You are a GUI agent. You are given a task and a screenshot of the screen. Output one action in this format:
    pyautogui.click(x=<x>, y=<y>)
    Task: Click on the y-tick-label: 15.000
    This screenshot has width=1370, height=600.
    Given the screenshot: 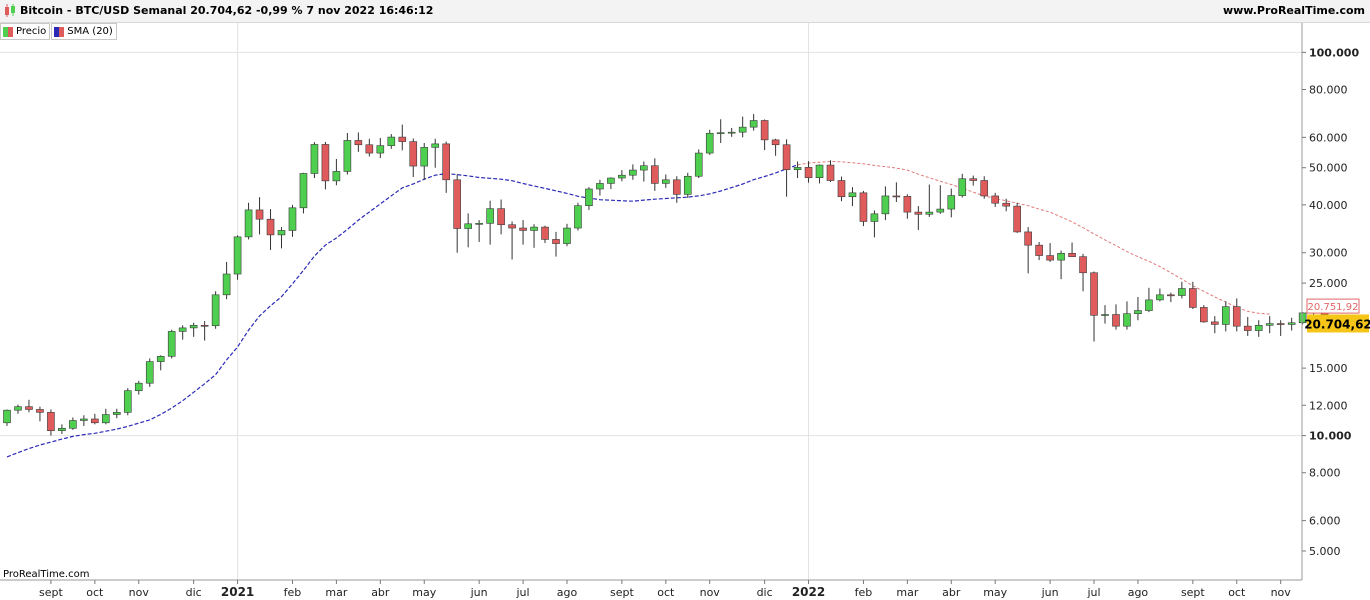 What is the action you would take?
    pyautogui.click(x=1328, y=368)
    